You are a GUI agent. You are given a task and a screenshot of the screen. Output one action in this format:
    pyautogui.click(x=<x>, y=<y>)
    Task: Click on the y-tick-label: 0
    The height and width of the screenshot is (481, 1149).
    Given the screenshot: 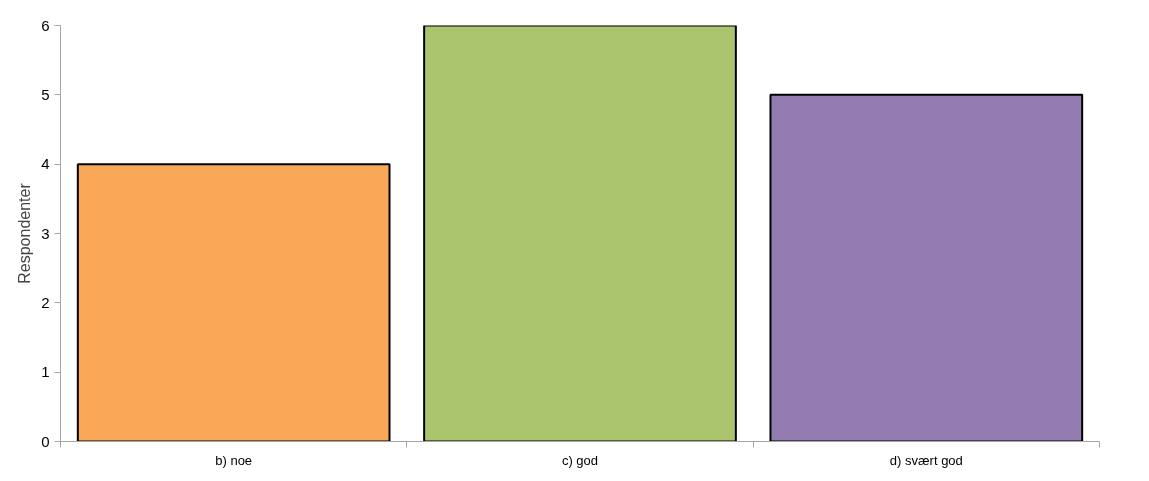 What is the action you would take?
    pyautogui.click(x=45, y=441)
    